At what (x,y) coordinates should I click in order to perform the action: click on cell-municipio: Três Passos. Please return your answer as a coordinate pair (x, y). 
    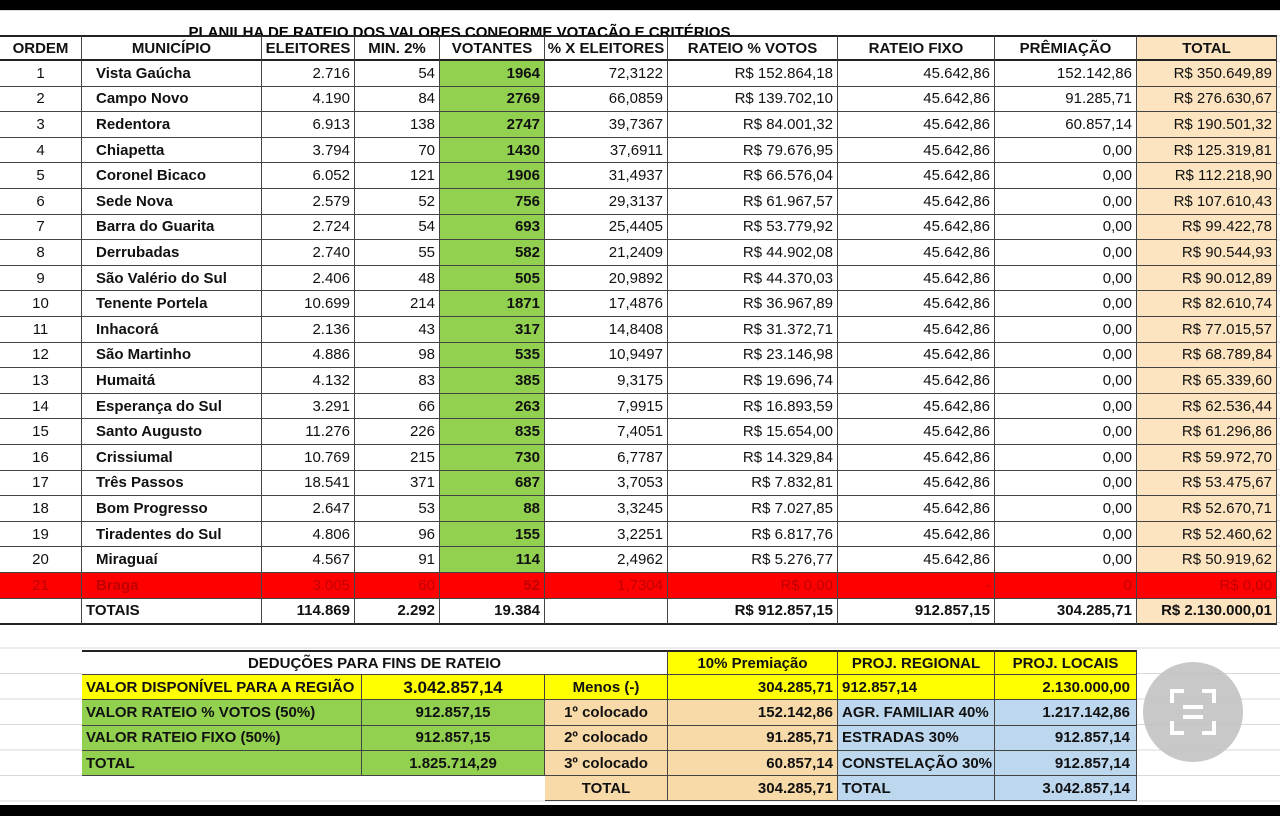
    Looking at the image, I should click on (172, 483).